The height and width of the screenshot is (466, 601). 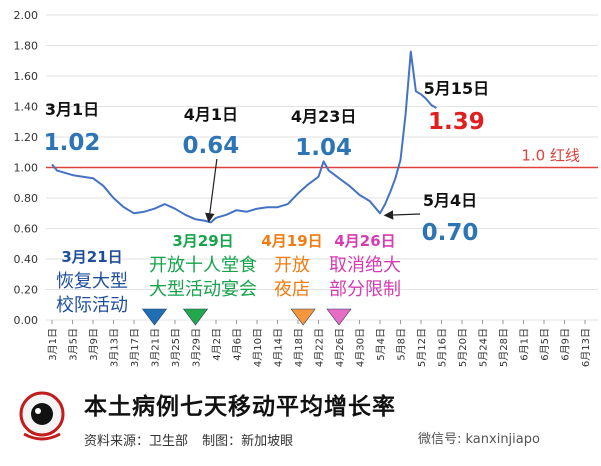 I want to click on event-label: 取消绝大, so click(x=365, y=265).